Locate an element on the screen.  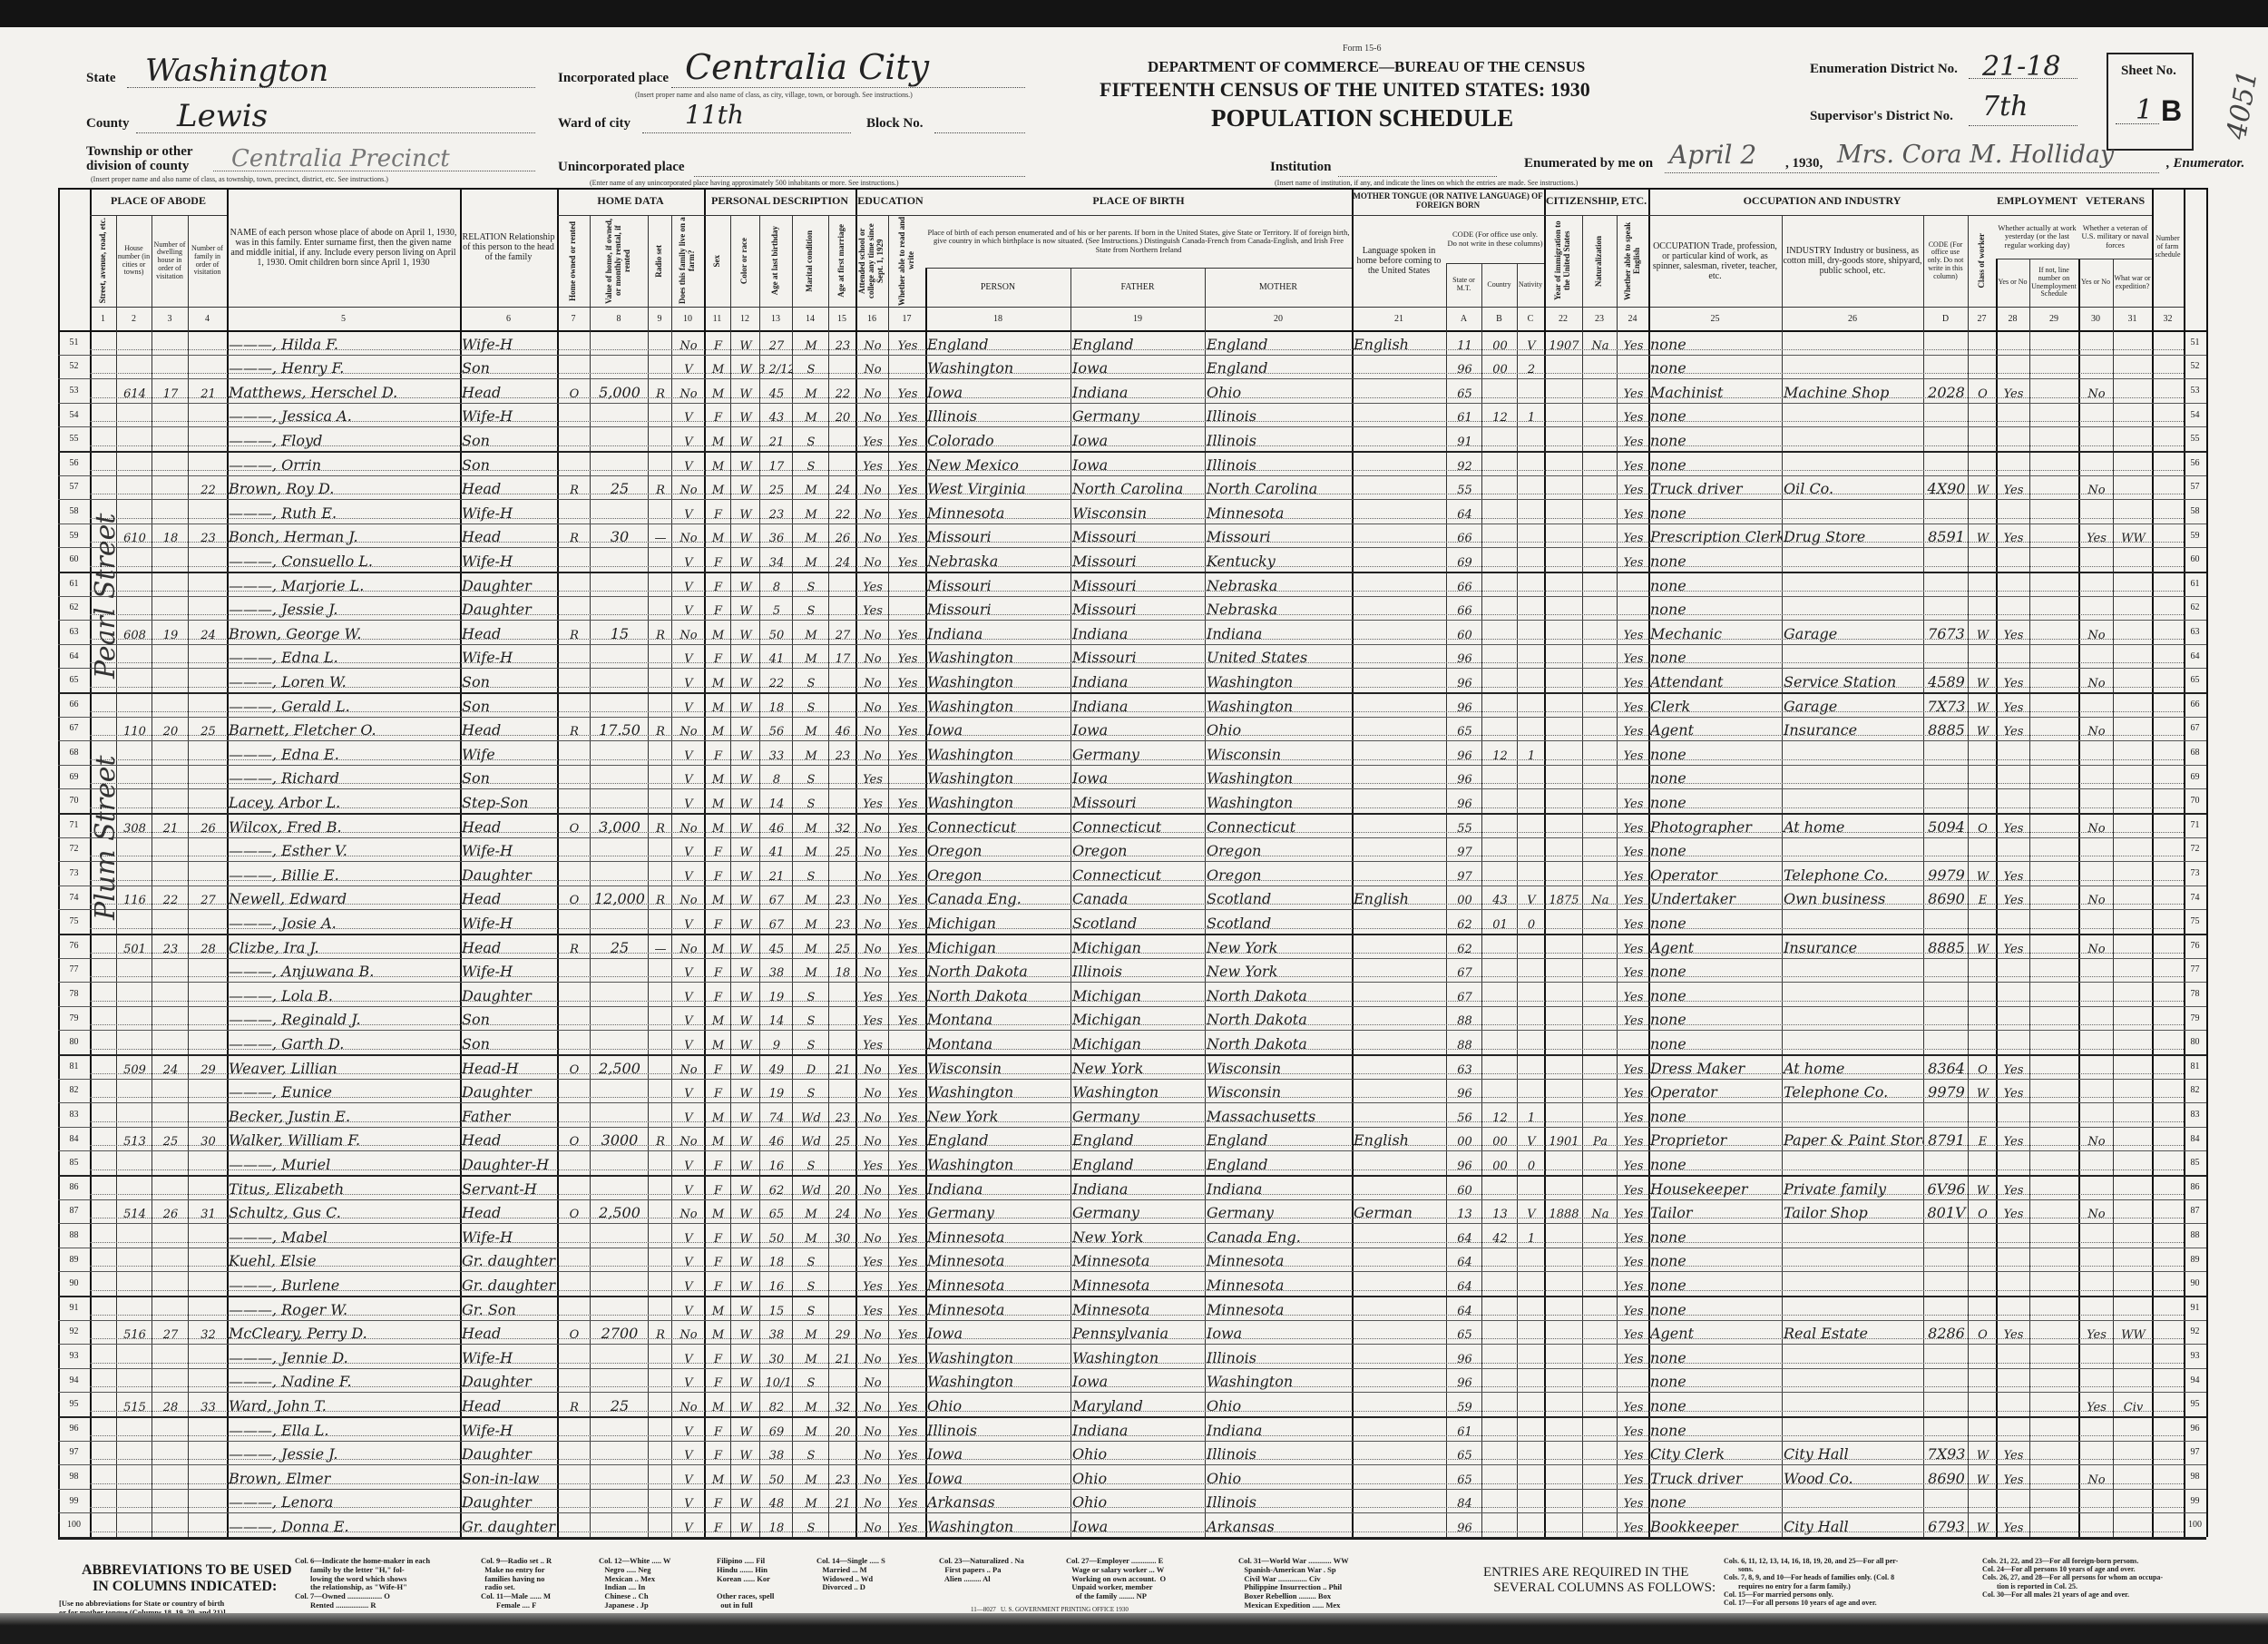
line-number: 79 is located at coordinates (74, 1018).